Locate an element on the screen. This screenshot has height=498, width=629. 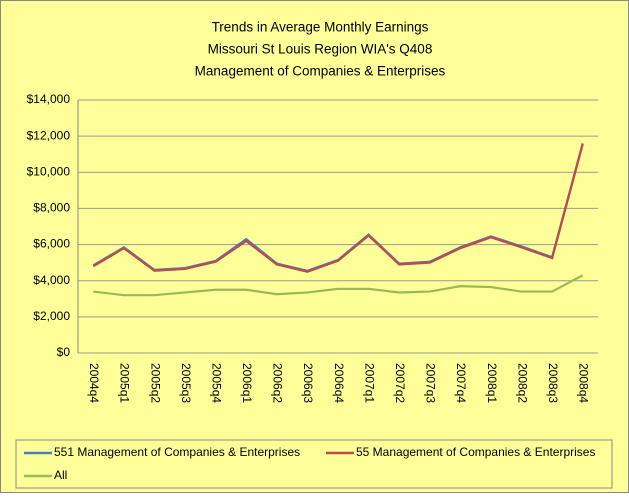
x-tick-label: 2007q2 is located at coordinates (400, 383).